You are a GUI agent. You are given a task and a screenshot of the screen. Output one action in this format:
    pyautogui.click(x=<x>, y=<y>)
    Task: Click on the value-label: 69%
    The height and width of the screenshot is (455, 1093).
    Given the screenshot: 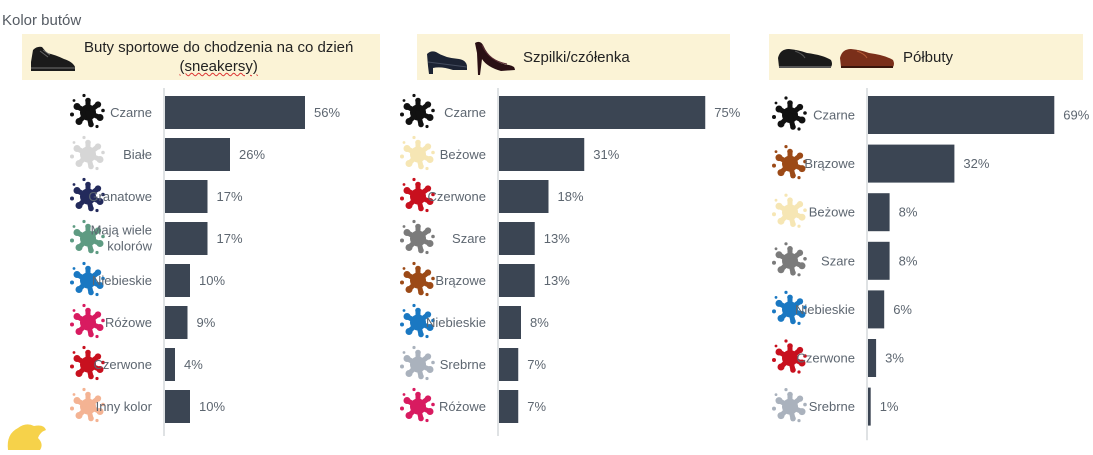 What is the action you would take?
    pyautogui.click(x=1076, y=115)
    